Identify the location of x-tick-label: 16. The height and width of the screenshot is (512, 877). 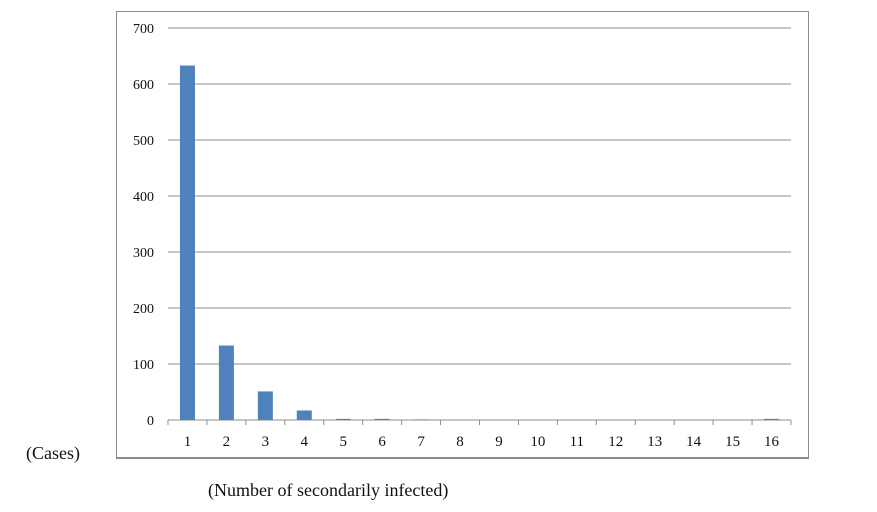
(772, 442).